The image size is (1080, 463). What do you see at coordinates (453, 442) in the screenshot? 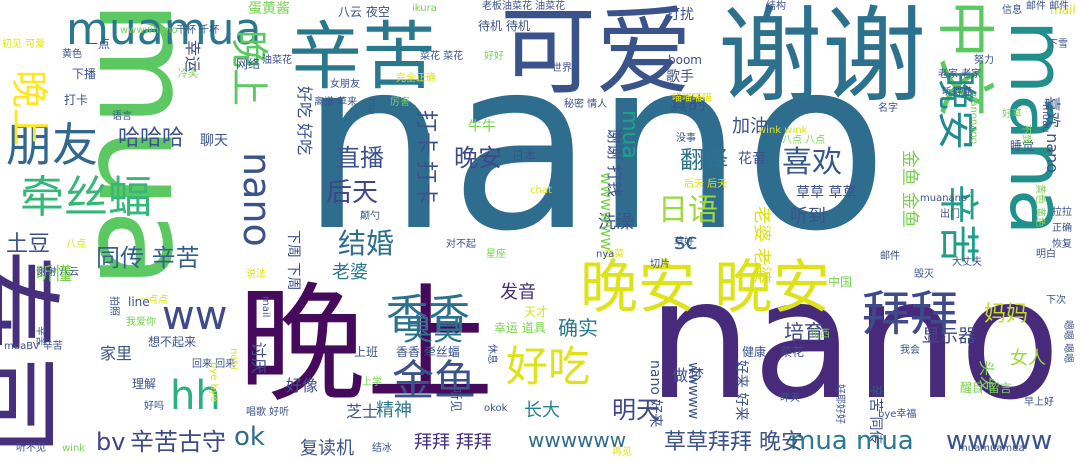
I see `word-baibai-baibai: 拜拜 拜拜` at bounding box center [453, 442].